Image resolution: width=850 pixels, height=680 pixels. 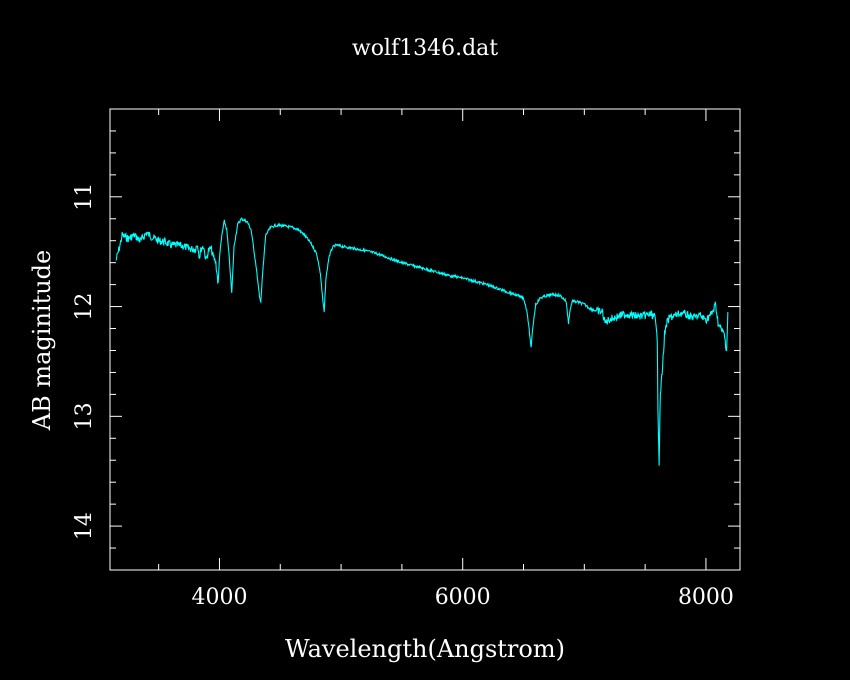 I want to click on y-tick-label: 14, so click(x=84, y=526).